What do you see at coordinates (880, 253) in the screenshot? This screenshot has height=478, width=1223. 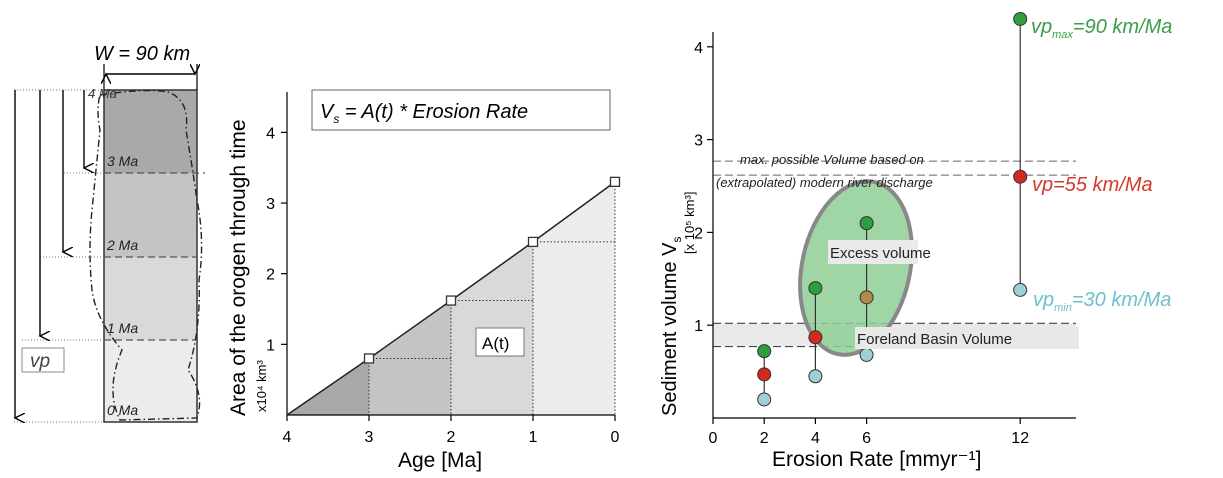 I see `excess-label: Excess volume` at bounding box center [880, 253].